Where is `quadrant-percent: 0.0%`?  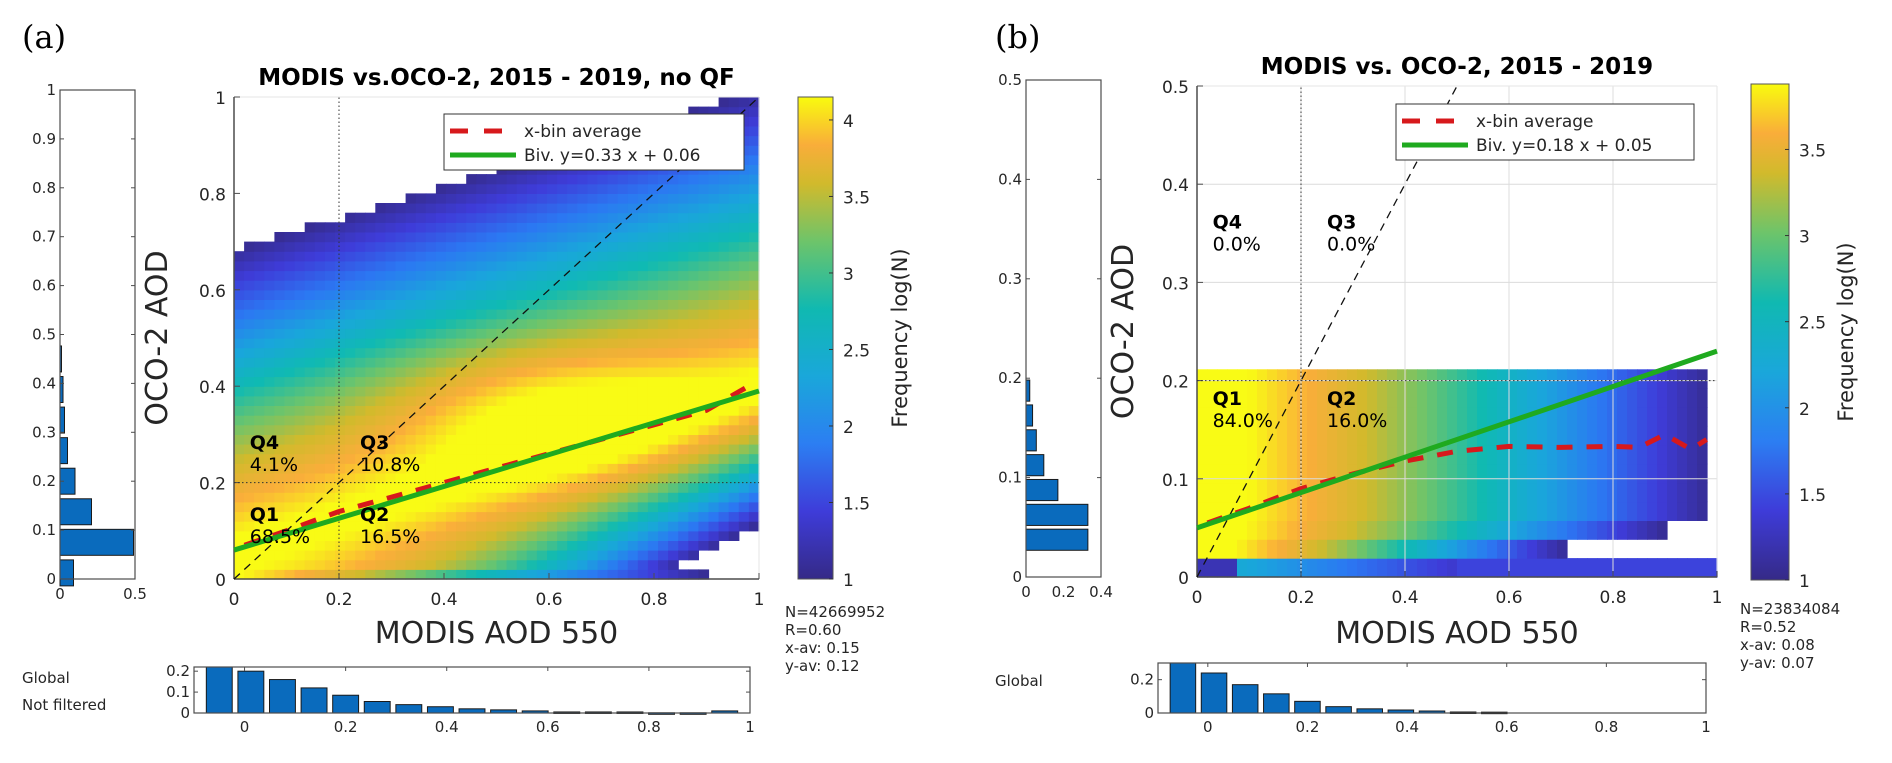
quadrant-percent: 0.0% is located at coordinates (1351, 244).